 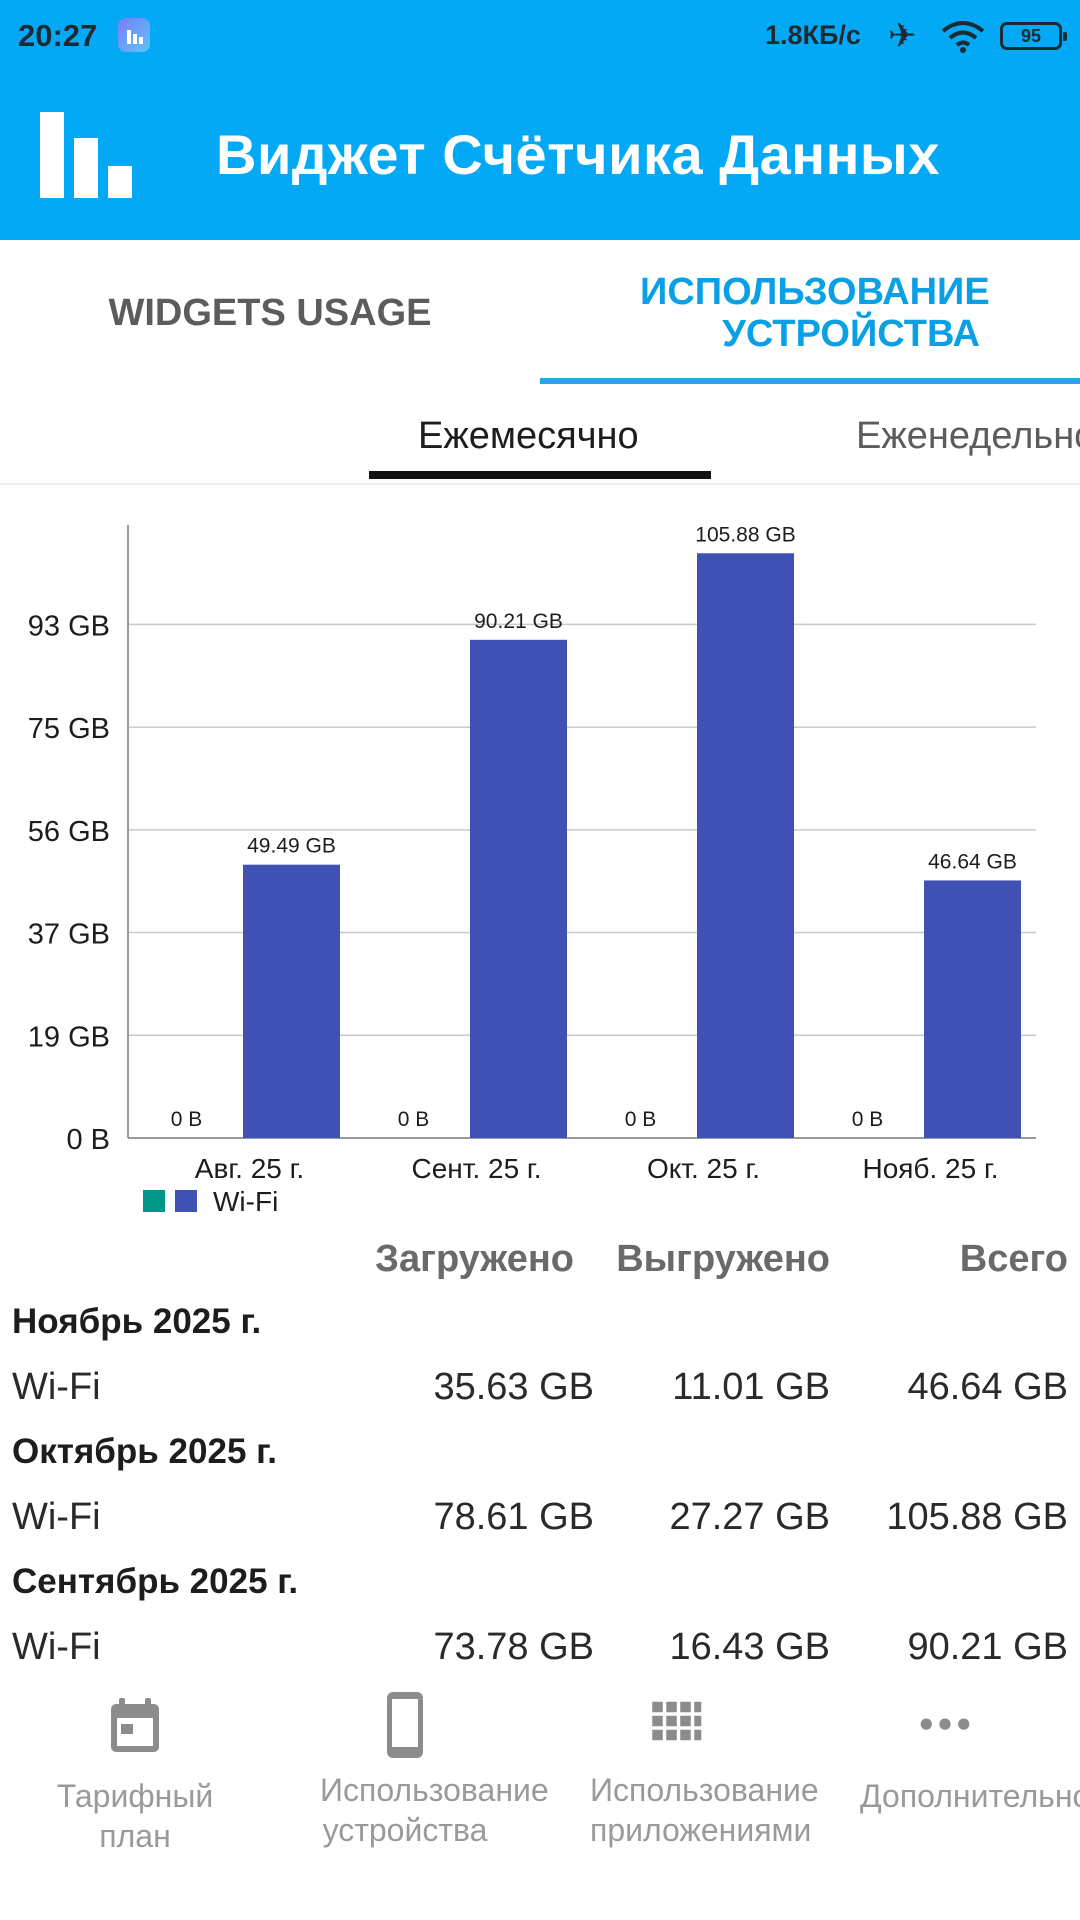 What do you see at coordinates (69, 626) in the screenshot?
I see `y-tick-label: 93 GB` at bounding box center [69, 626].